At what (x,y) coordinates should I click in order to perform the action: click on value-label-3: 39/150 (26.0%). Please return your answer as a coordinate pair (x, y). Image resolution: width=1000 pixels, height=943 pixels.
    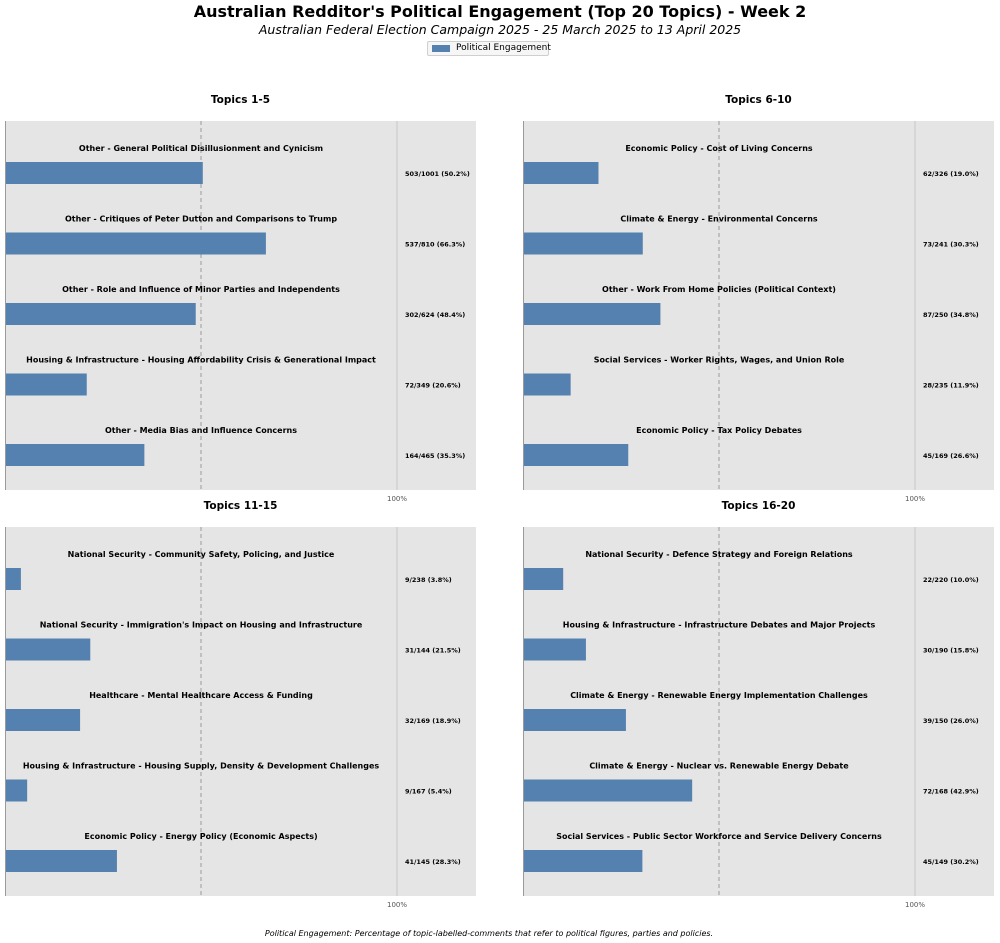
    Looking at the image, I should click on (951, 721).